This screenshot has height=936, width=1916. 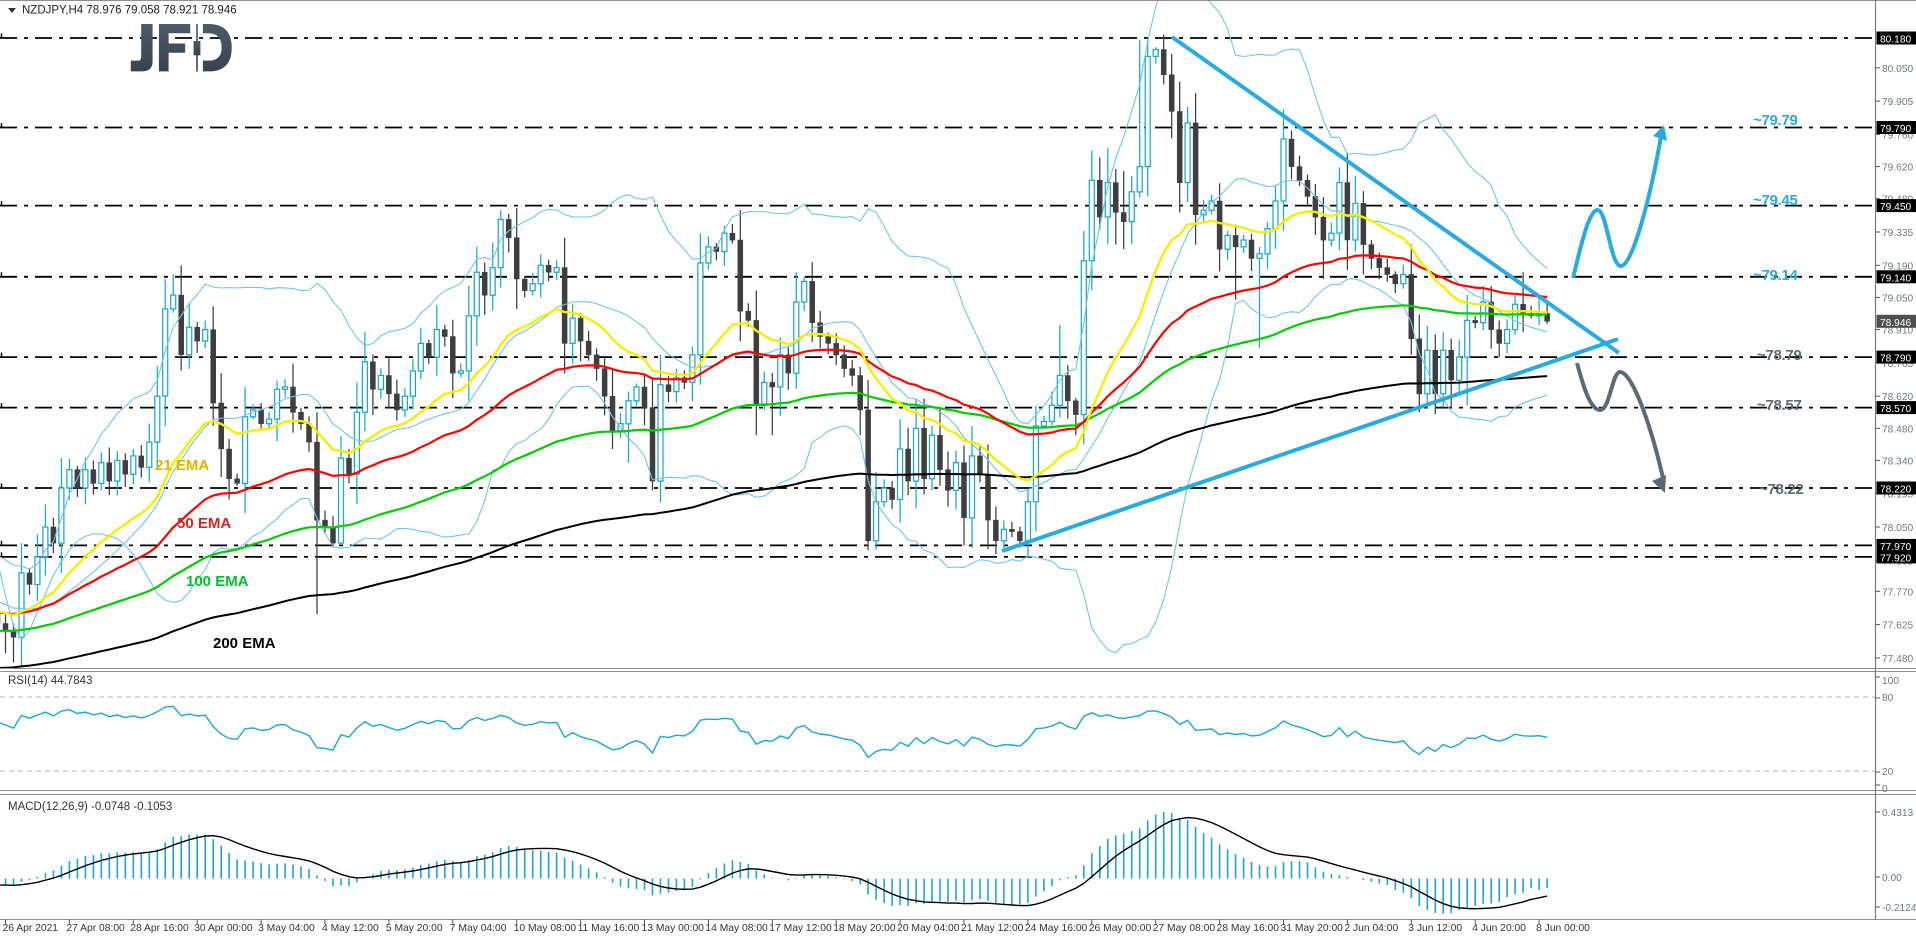 I want to click on svg-text: 78.195, so click(x=1897, y=495).